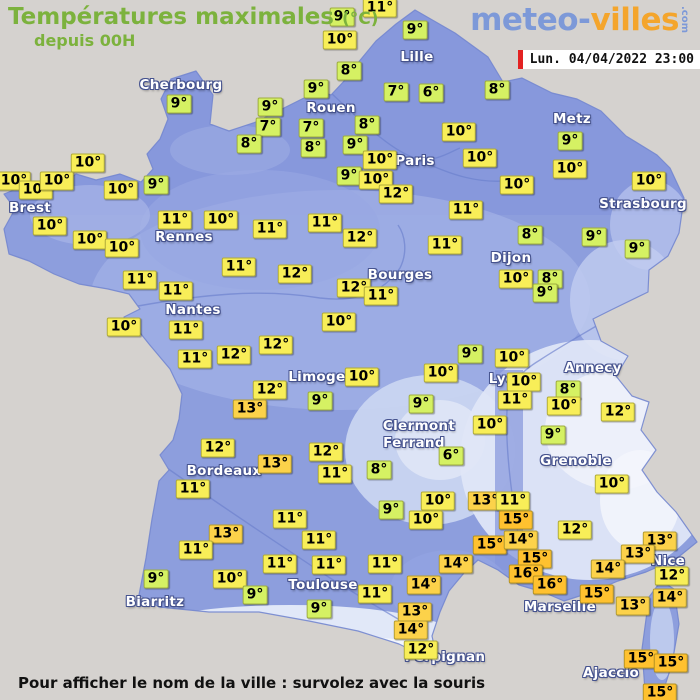 This screenshot has width=700, height=700. What do you see at coordinates (550, 585) in the screenshot?
I see `temp-label: 16°` at bounding box center [550, 585].